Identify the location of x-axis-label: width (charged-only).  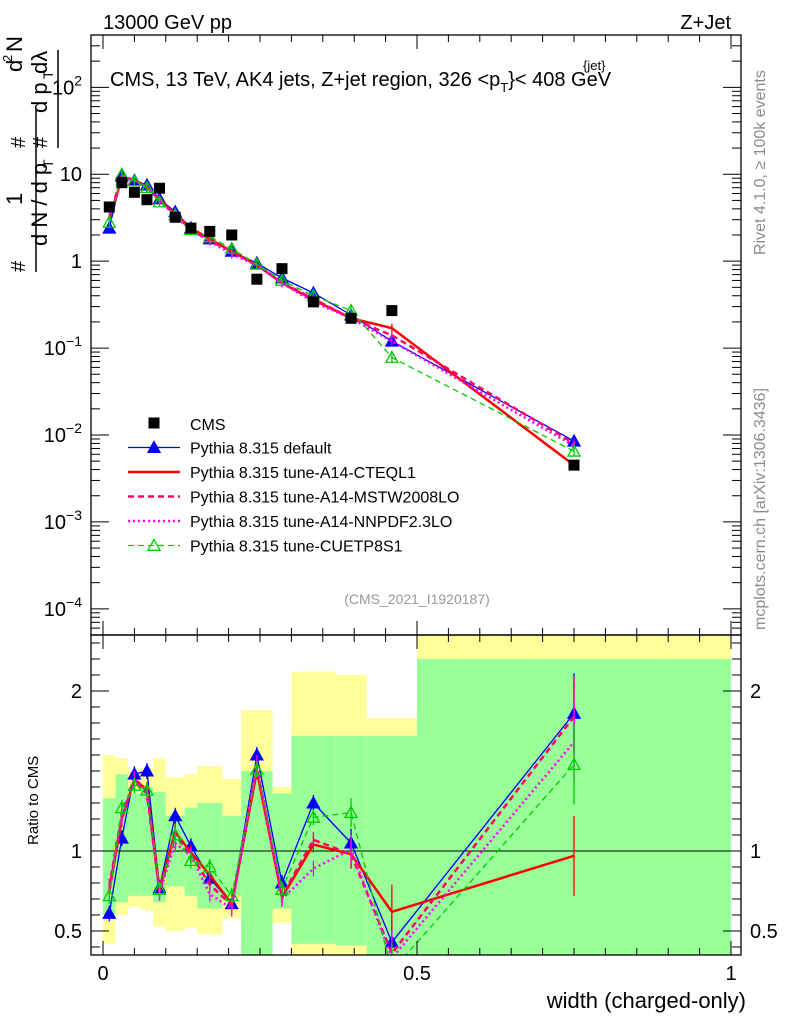
(646, 1000).